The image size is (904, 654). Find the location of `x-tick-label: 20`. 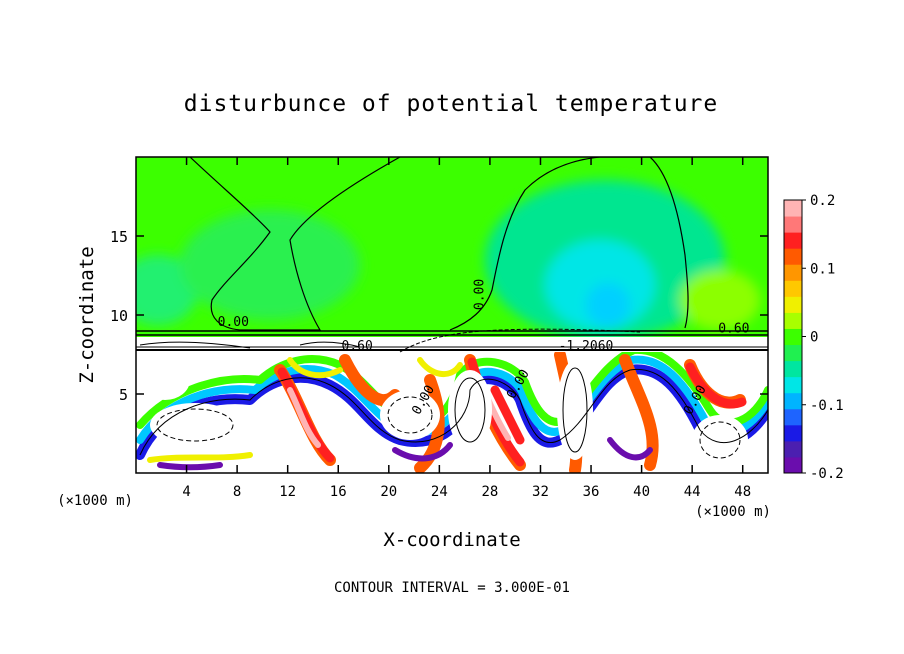

x-tick-label: 20 is located at coordinates (388, 492).